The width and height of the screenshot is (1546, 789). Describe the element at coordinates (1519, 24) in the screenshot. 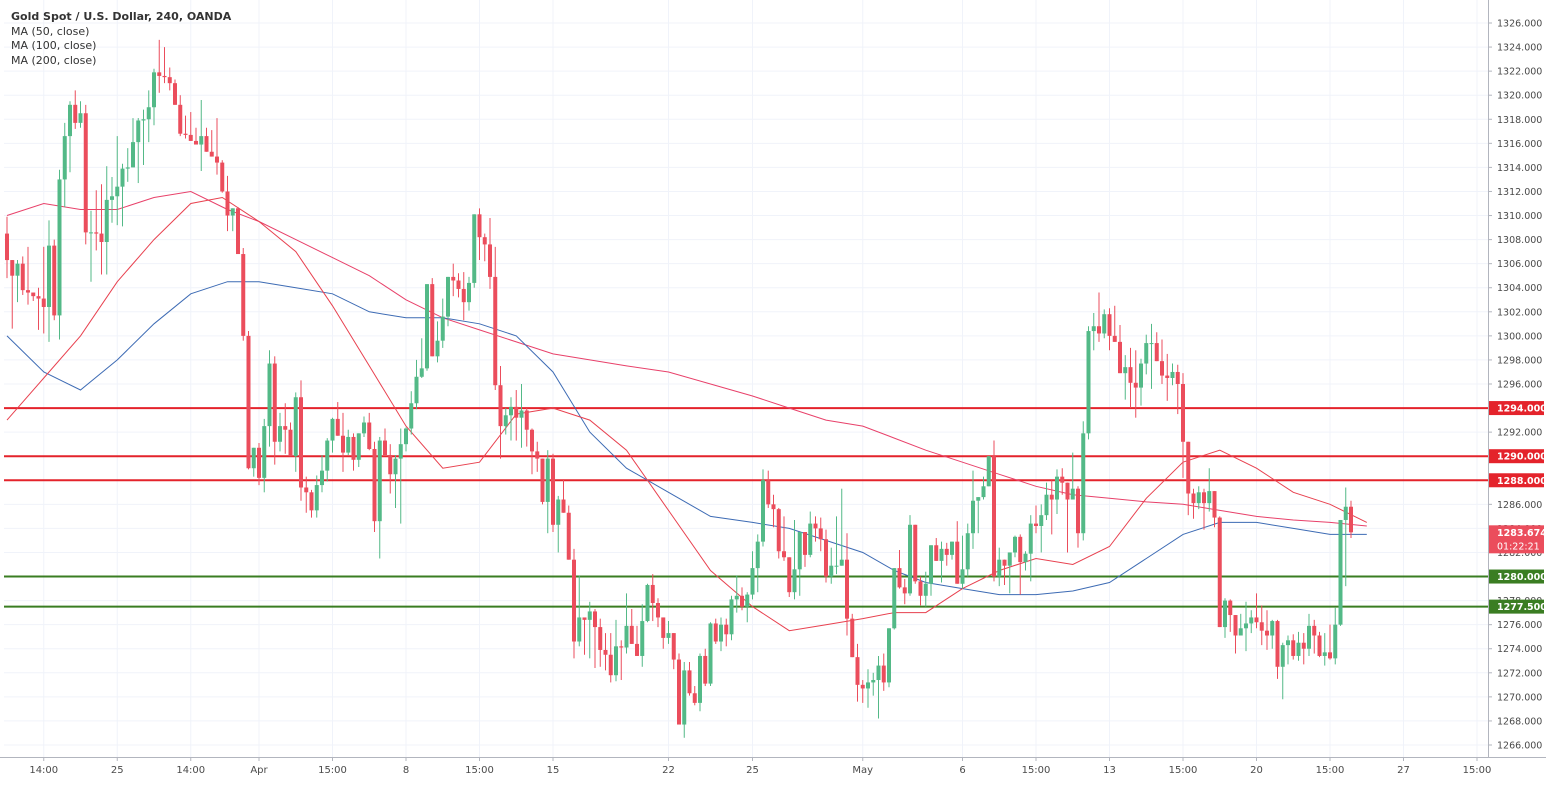

I see `price-tick-label: 1326.000` at that location.